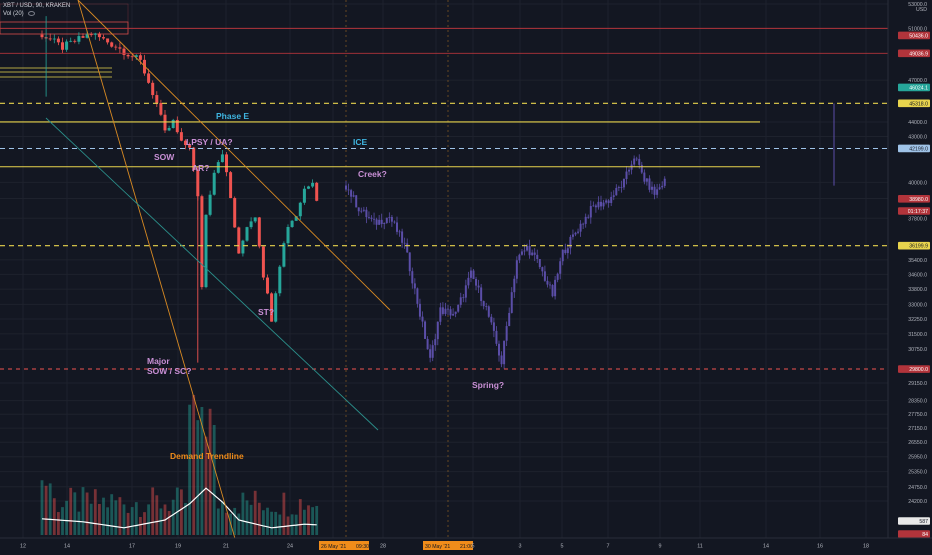 The height and width of the screenshot is (555, 932). Describe the element at coordinates (917, 290) in the screenshot. I see `price-tick-label: 33800.0` at that location.